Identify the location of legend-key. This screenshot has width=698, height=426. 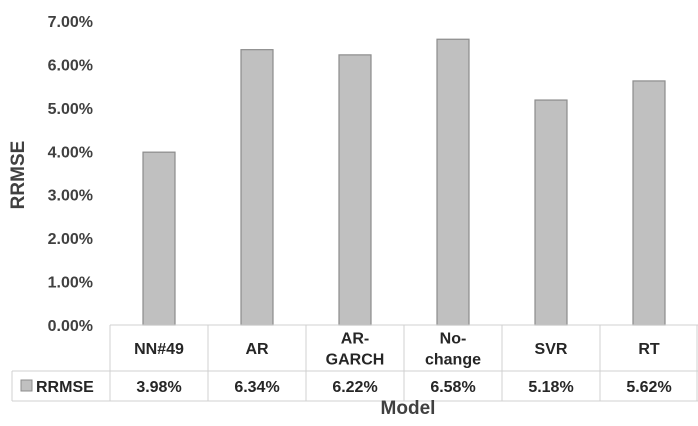
(26, 385).